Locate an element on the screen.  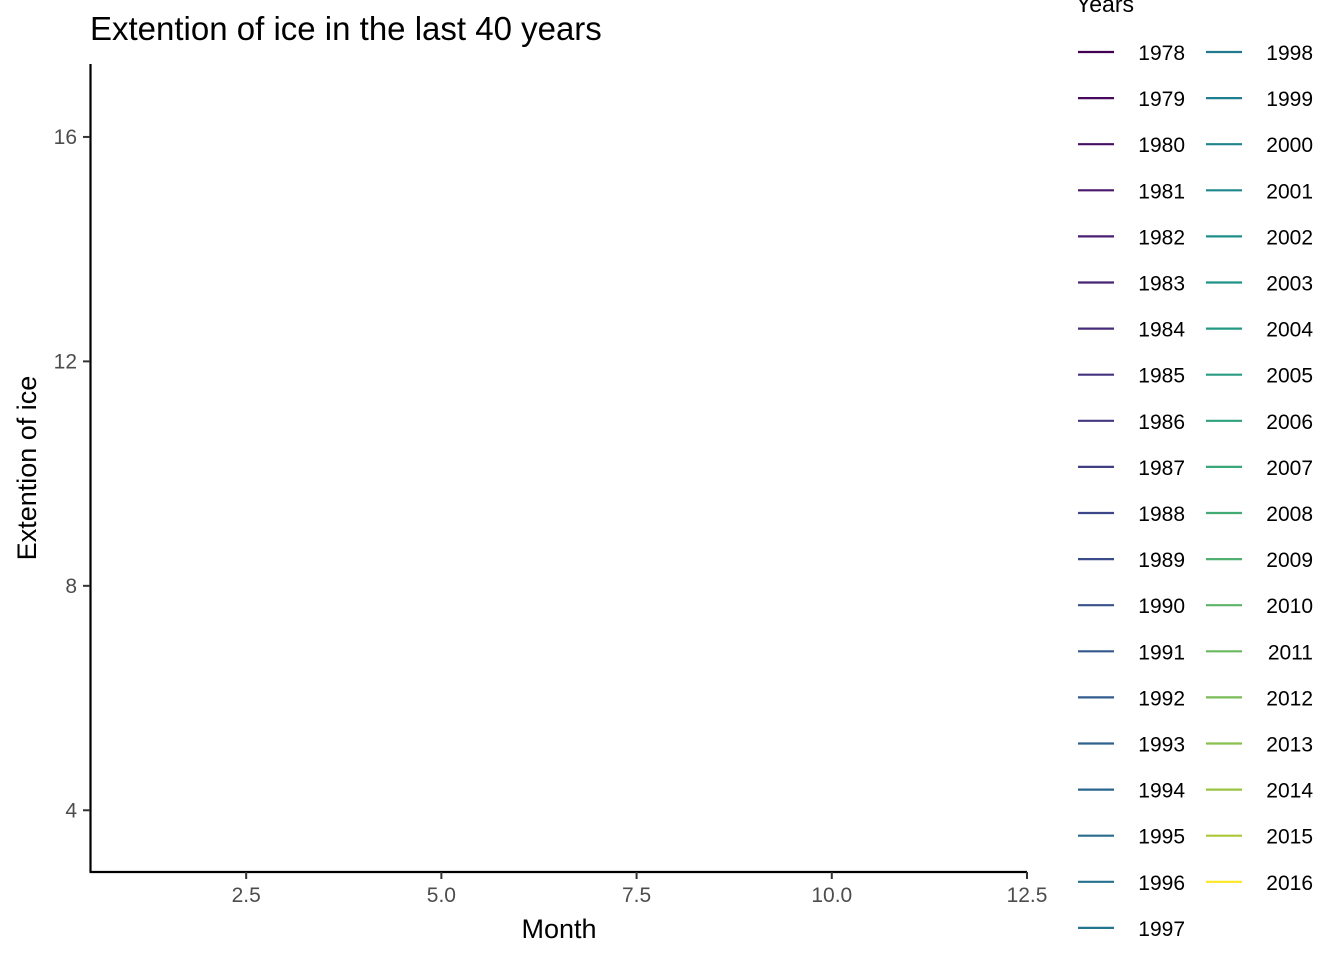
legend-item: 2005 is located at coordinates (1259, 376).